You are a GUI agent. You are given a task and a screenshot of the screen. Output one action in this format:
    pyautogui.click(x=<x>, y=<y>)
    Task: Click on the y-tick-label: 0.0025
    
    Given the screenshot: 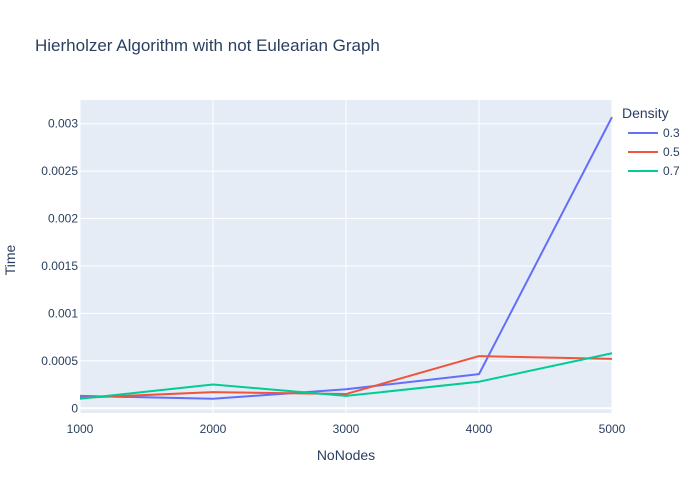 What is the action you would take?
    pyautogui.click(x=59, y=171)
    